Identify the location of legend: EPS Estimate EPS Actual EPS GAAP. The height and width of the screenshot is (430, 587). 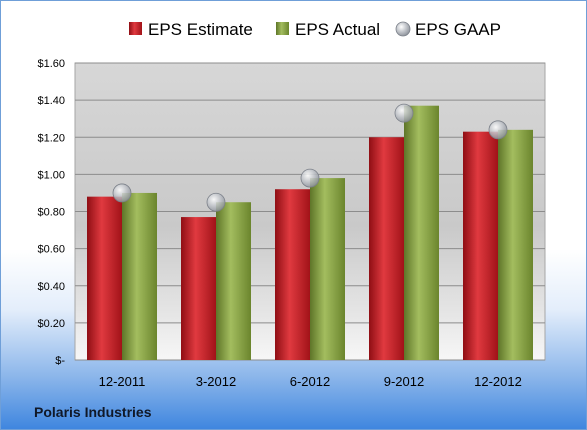
(315, 29).